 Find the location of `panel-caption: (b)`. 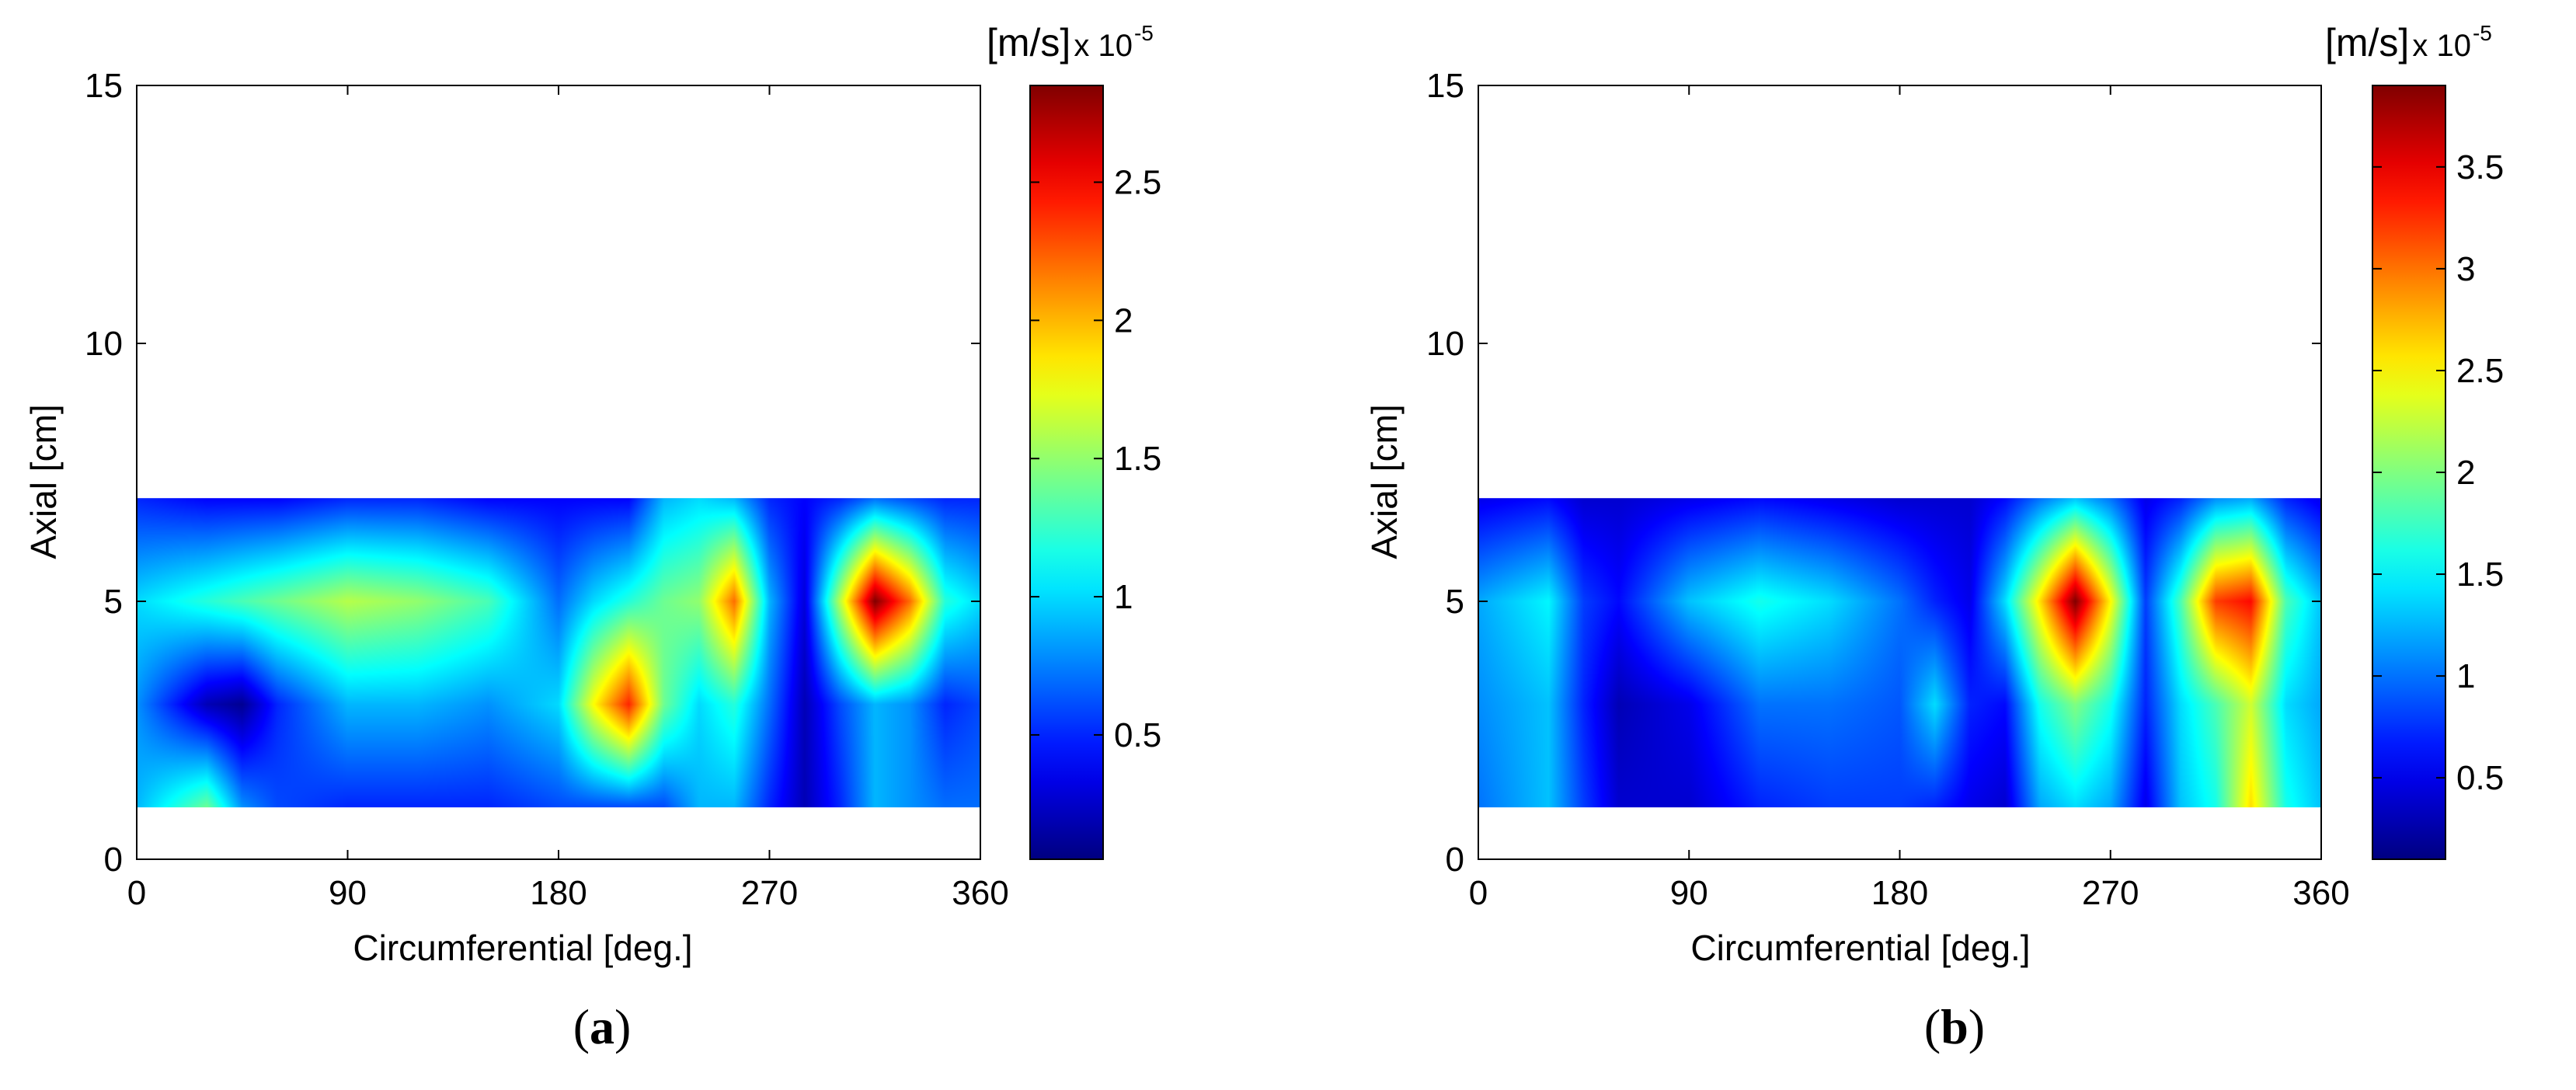

panel-caption: (b) is located at coordinates (1954, 1026).